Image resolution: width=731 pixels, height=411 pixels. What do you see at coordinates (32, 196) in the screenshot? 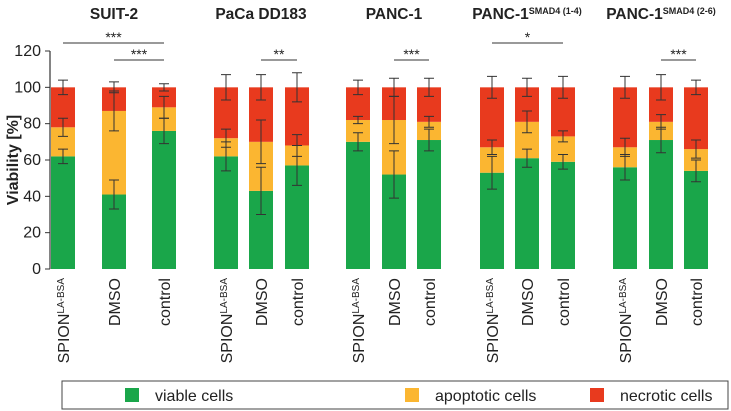
I see `y-tick-label: 40` at bounding box center [32, 196].